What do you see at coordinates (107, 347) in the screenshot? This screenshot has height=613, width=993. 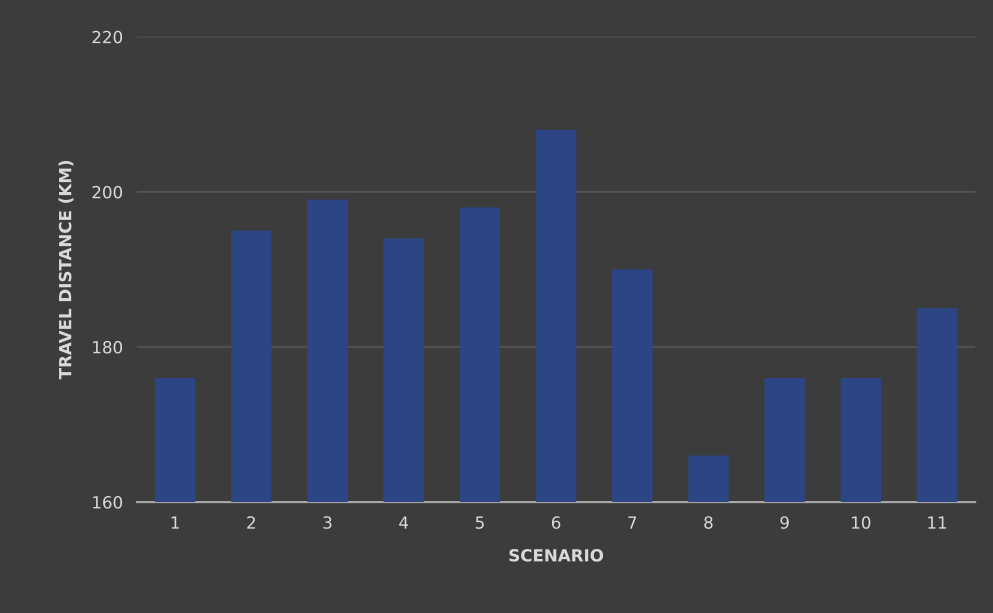 I see `y-tick-label: 180` at bounding box center [107, 347].